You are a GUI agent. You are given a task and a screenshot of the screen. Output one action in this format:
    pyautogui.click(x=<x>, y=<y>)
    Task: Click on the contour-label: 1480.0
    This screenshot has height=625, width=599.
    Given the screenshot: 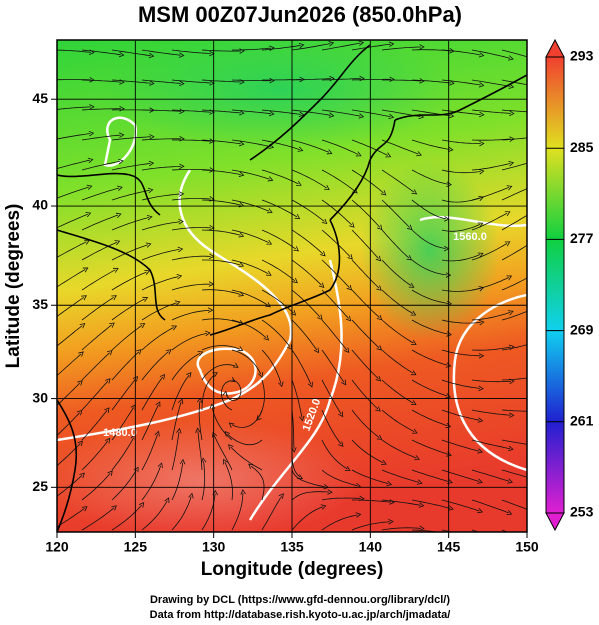 What is the action you would take?
    pyautogui.click(x=120, y=433)
    